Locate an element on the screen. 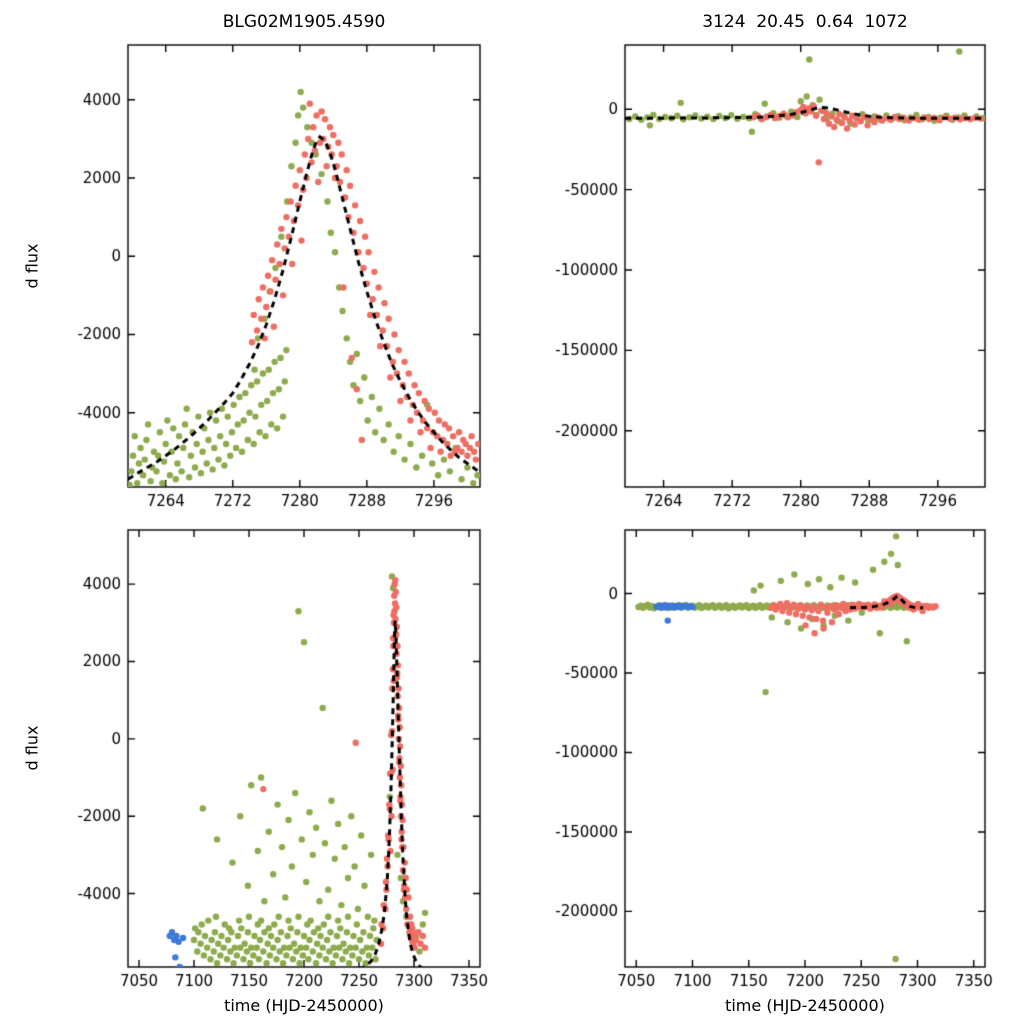 The height and width of the screenshot is (1024, 1024). x-axis-label-right: time (HJD-2450000) is located at coordinates (805, 1005).